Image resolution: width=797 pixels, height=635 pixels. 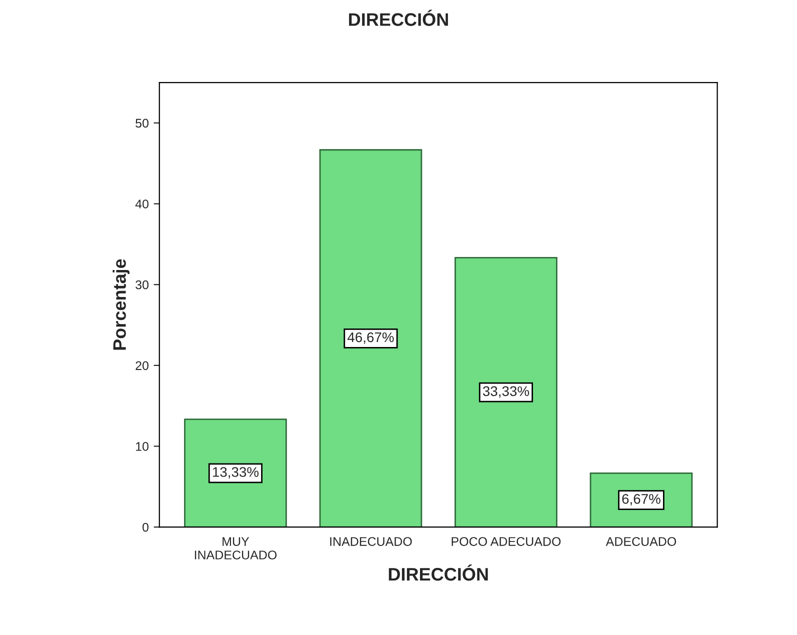 What do you see at coordinates (121, 304) in the screenshot?
I see `y-axis-title: Porcentaje` at bounding box center [121, 304].